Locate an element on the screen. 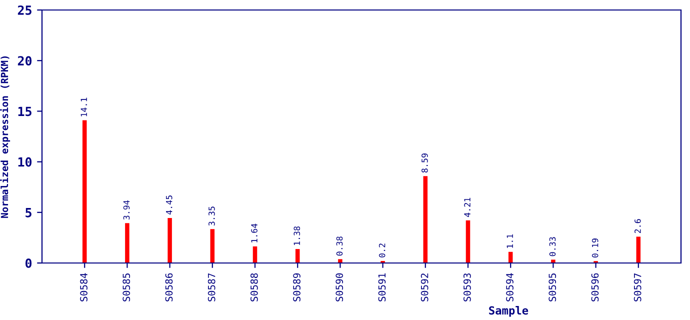  y-tick-label: 20 is located at coordinates (25, 61).